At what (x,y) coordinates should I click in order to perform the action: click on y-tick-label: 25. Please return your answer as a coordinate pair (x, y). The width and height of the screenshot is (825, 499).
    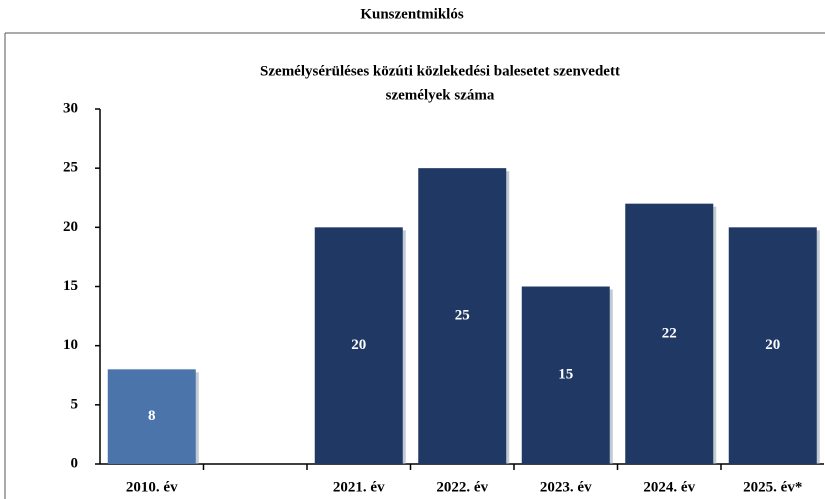
    Looking at the image, I should click on (70, 168).